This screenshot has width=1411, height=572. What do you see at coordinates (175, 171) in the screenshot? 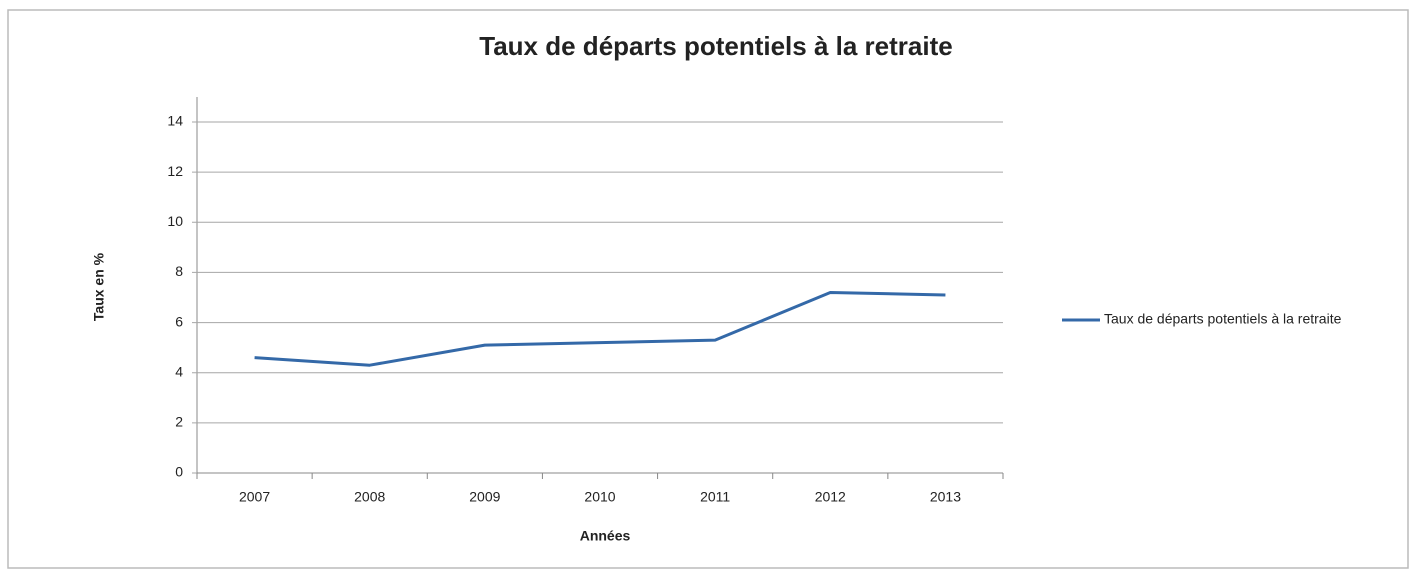
I see `y-tick-label: 12` at bounding box center [175, 171].